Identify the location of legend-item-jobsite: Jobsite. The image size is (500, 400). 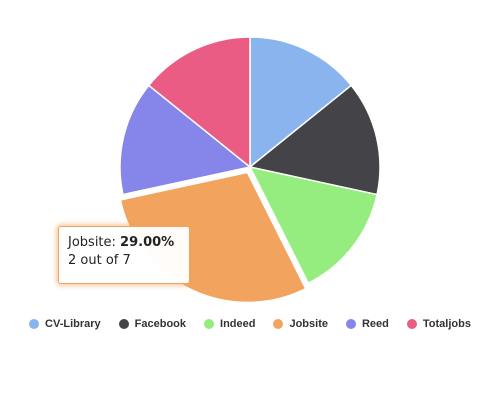
(300, 324).